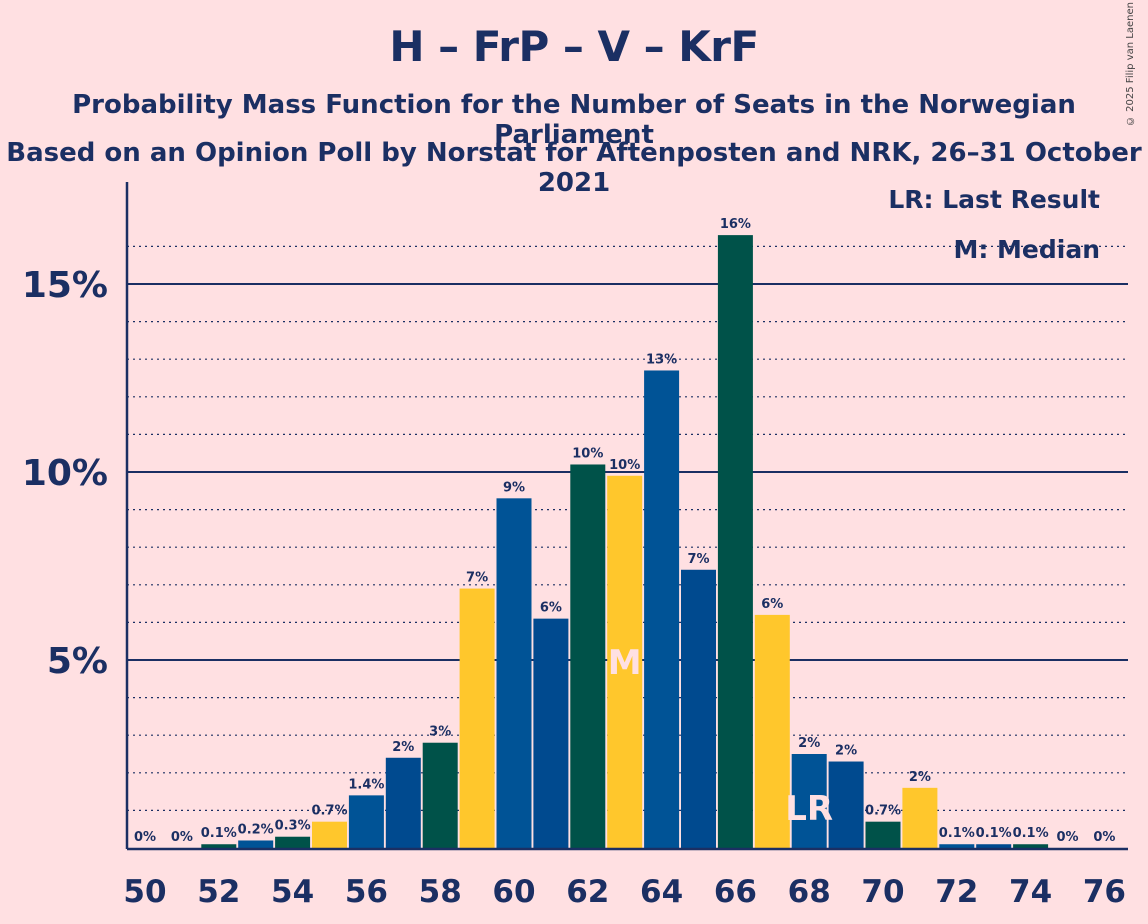 The width and height of the screenshot is (1148, 924). I want to click on x-tick-label: 64, so click(661, 892).